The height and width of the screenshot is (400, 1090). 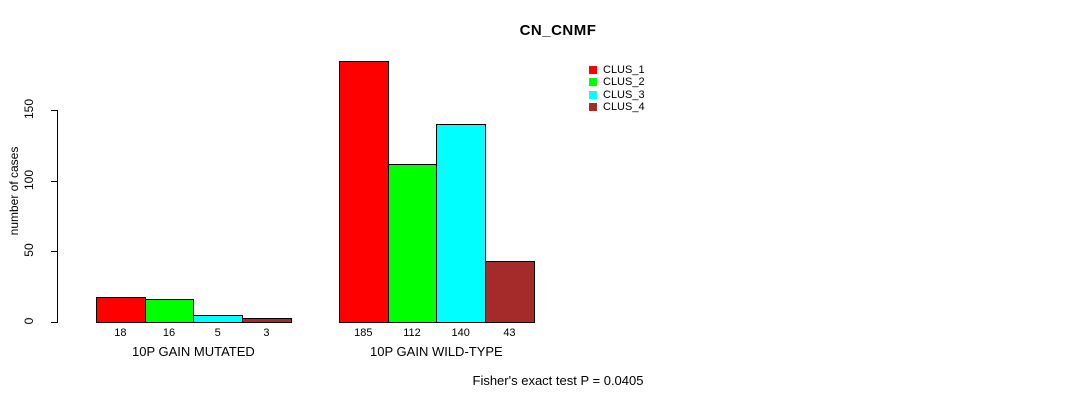 I want to click on chart-title: CN_CNMF, so click(x=558, y=30).